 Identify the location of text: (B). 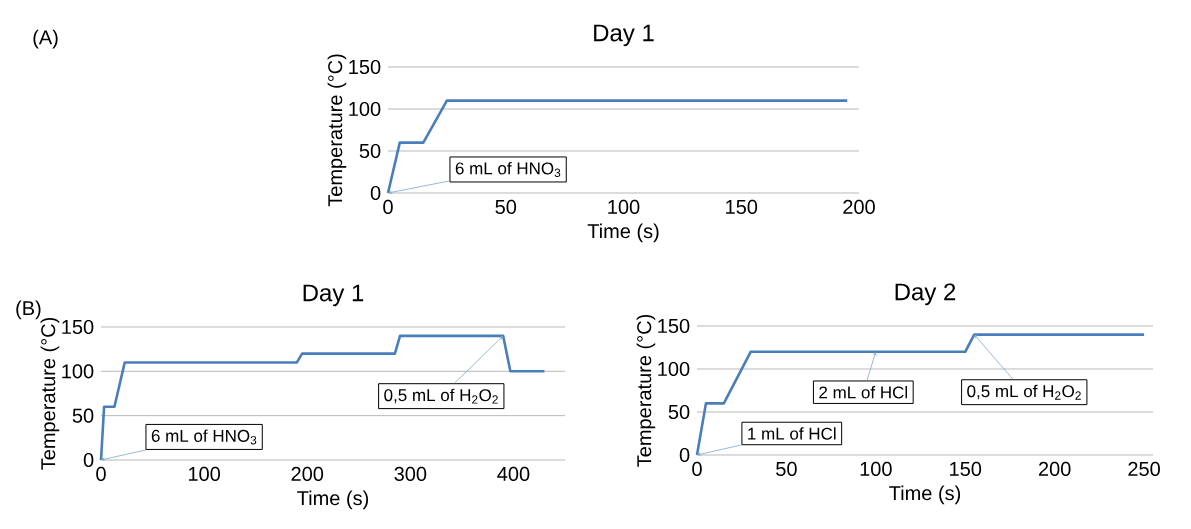
(28, 310).